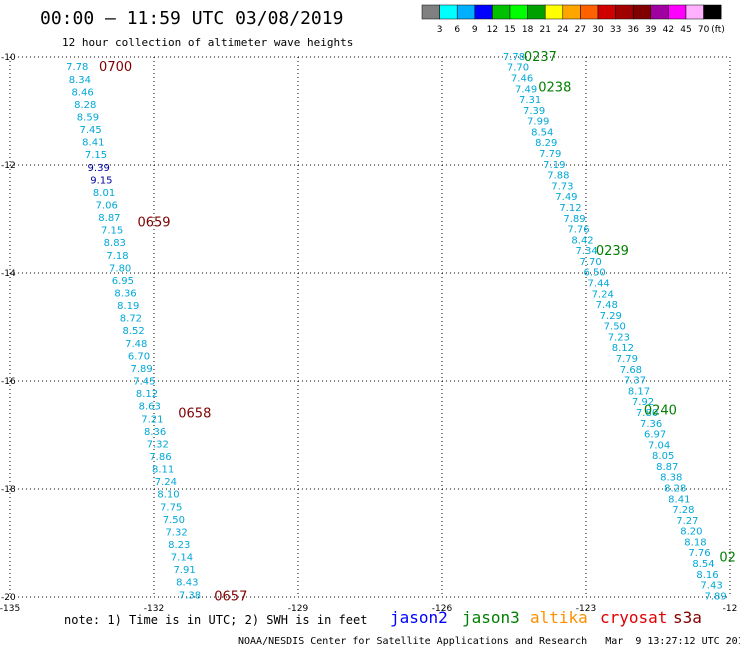 The image size is (740, 650). What do you see at coordinates (623, 348) in the screenshot?
I see `track2-wave-height-label: 8.12` at bounding box center [623, 348].